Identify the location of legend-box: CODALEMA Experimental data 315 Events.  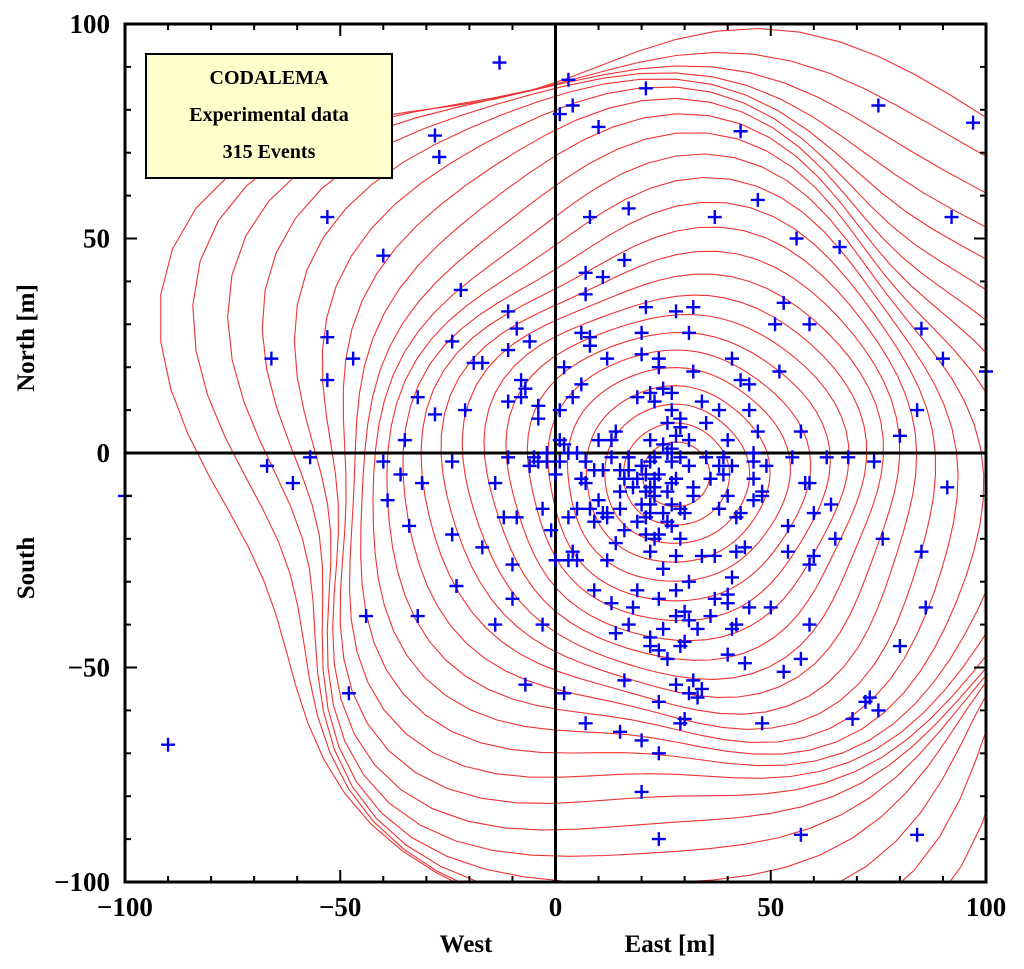
(269, 116).